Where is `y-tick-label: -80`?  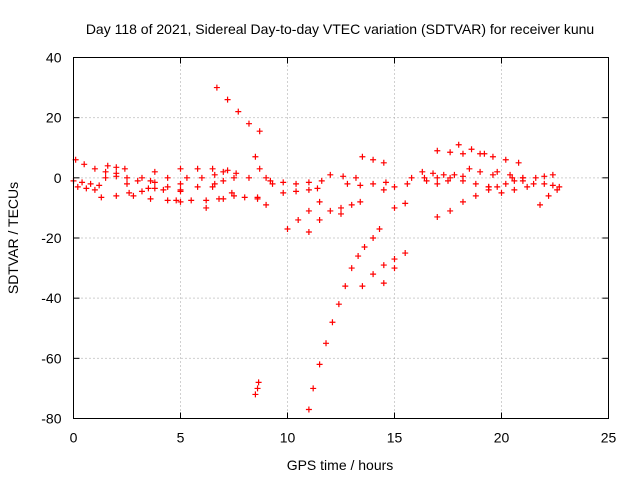 y-tick-label: -80 is located at coordinates (51, 419).